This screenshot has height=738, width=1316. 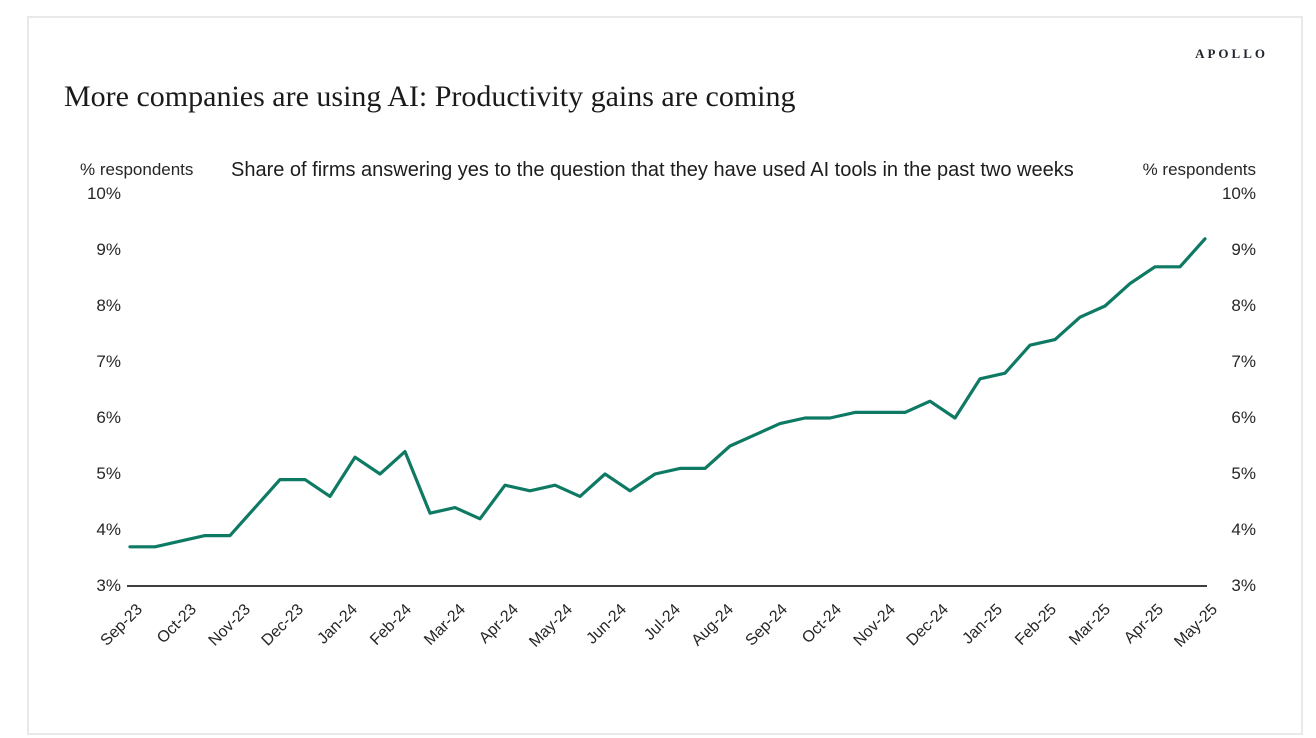 I want to click on y-tick-label-l: 6%, so click(x=108, y=417).